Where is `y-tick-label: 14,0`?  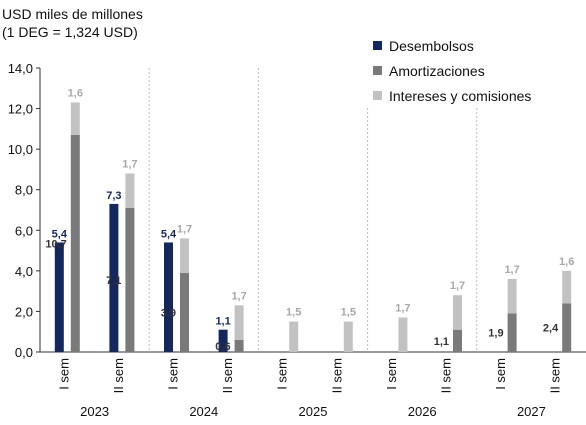
y-tick-label: 14,0 is located at coordinates (20, 68).